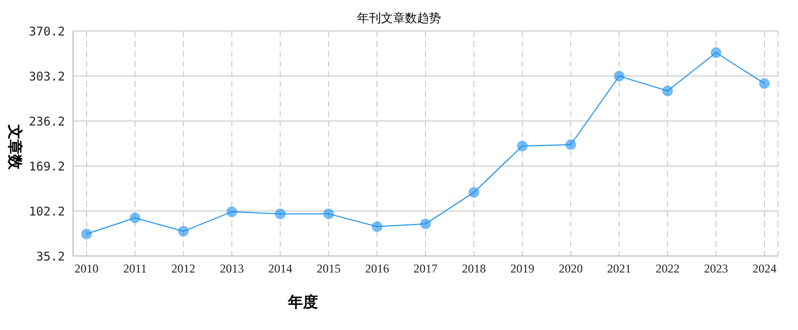 This screenshot has height=330, width=798. What do you see at coordinates (426, 269) in the screenshot?
I see `x-tick-label: 2017` at bounding box center [426, 269].